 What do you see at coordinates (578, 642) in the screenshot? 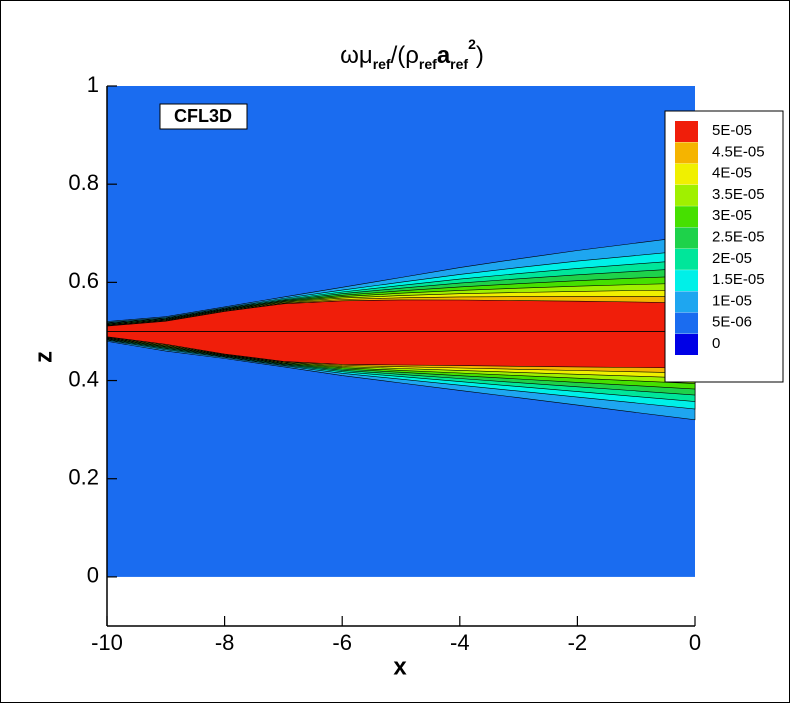
I see `x-tick-label: -2` at bounding box center [578, 642].